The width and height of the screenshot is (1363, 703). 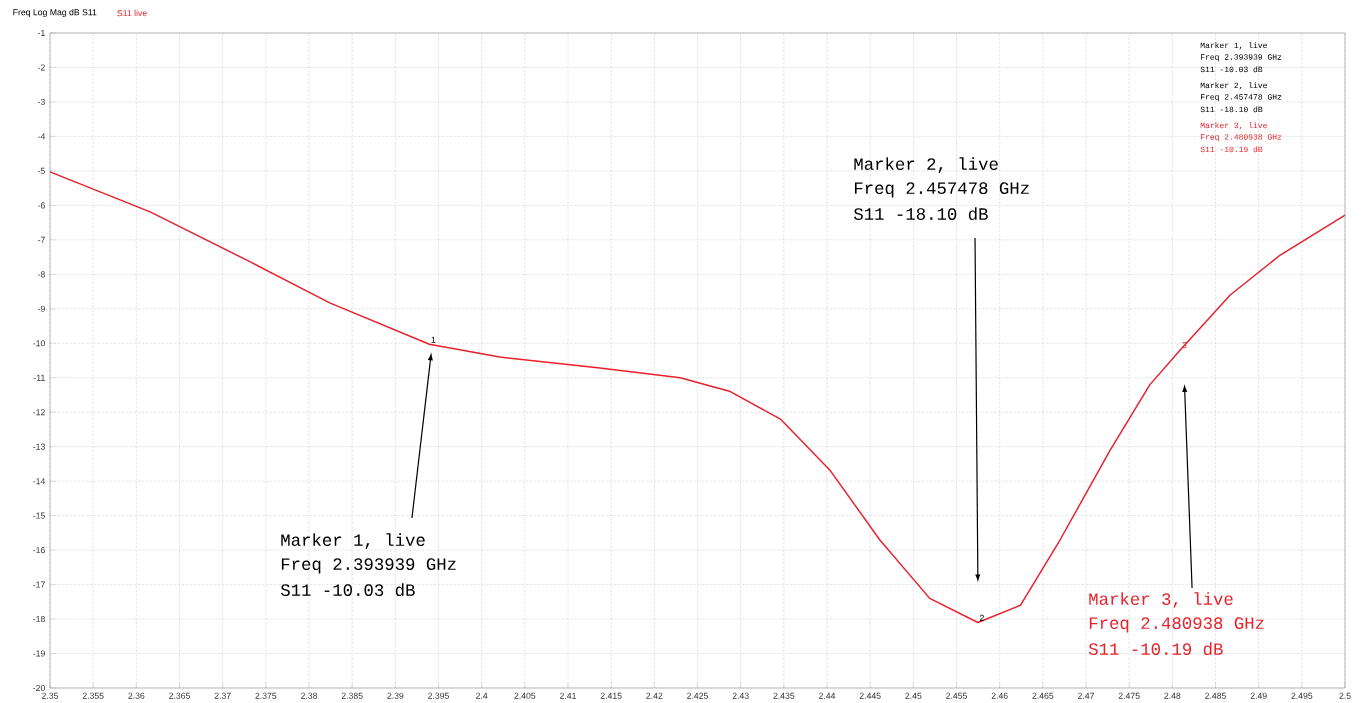 What do you see at coordinates (41, 136) in the screenshot?
I see `y-tick-label: -4` at bounding box center [41, 136].